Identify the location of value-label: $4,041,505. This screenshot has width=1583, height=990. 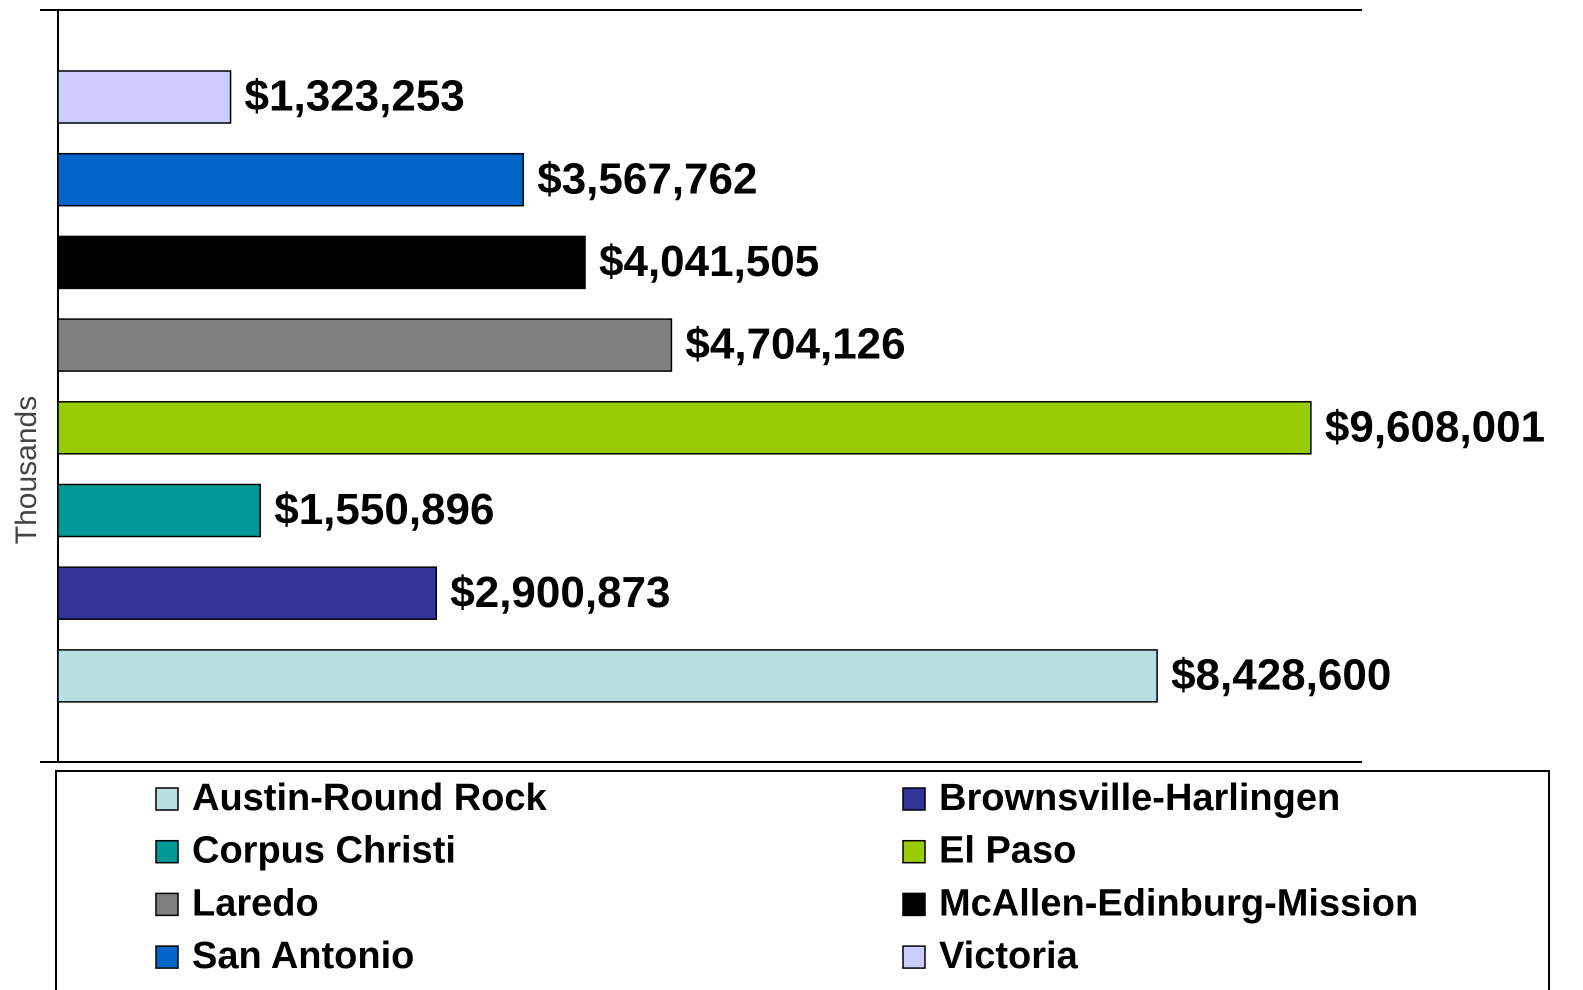
(709, 261).